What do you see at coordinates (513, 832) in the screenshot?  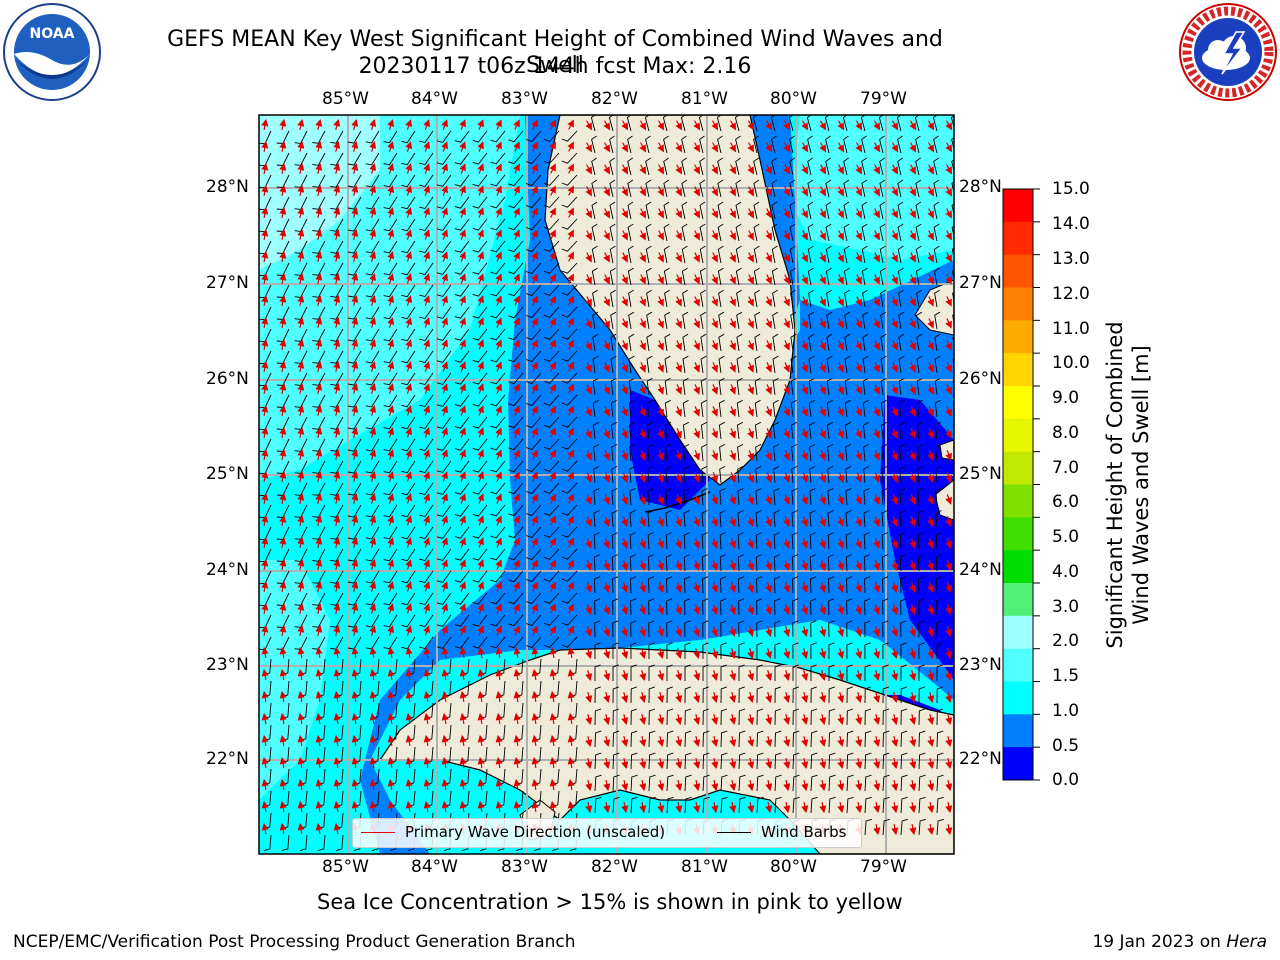 I see `legend-item-wave-direction: Primary Wave Direction (unscaled)` at bounding box center [513, 832].